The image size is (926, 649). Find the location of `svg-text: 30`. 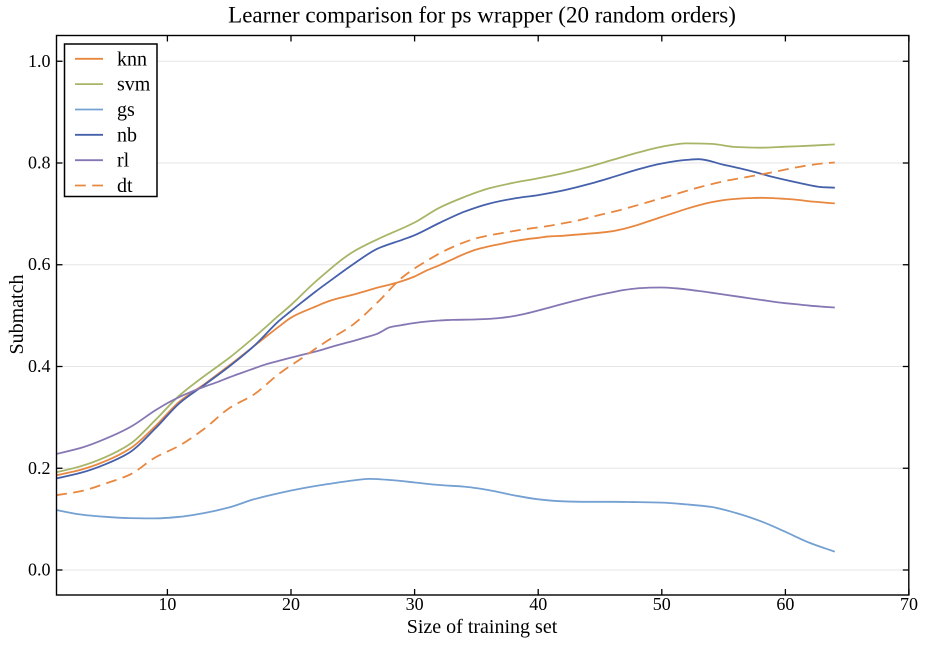

svg-text: 30 is located at coordinates (415, 604).